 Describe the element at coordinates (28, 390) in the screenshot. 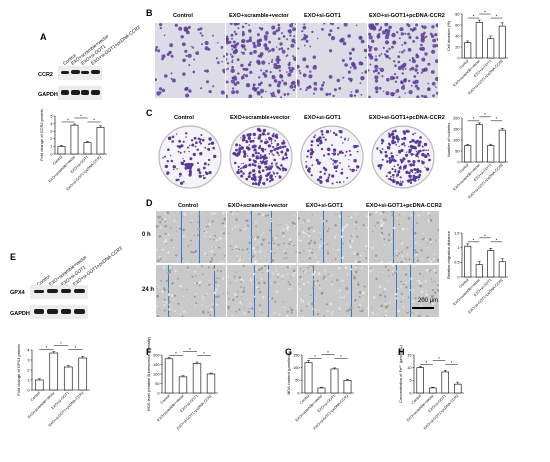

I see `y-tick-label: 0` at that location.